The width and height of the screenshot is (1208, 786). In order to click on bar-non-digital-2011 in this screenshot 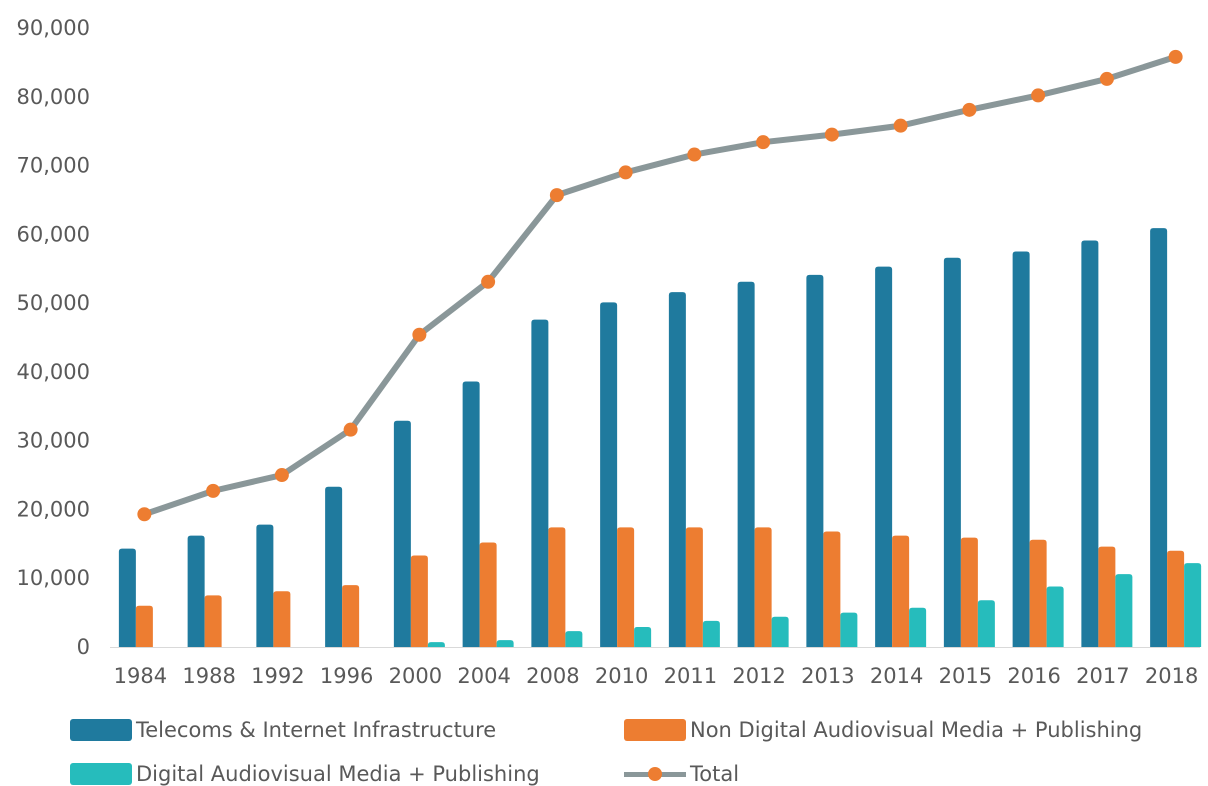, I will do `click(694, 587)`.